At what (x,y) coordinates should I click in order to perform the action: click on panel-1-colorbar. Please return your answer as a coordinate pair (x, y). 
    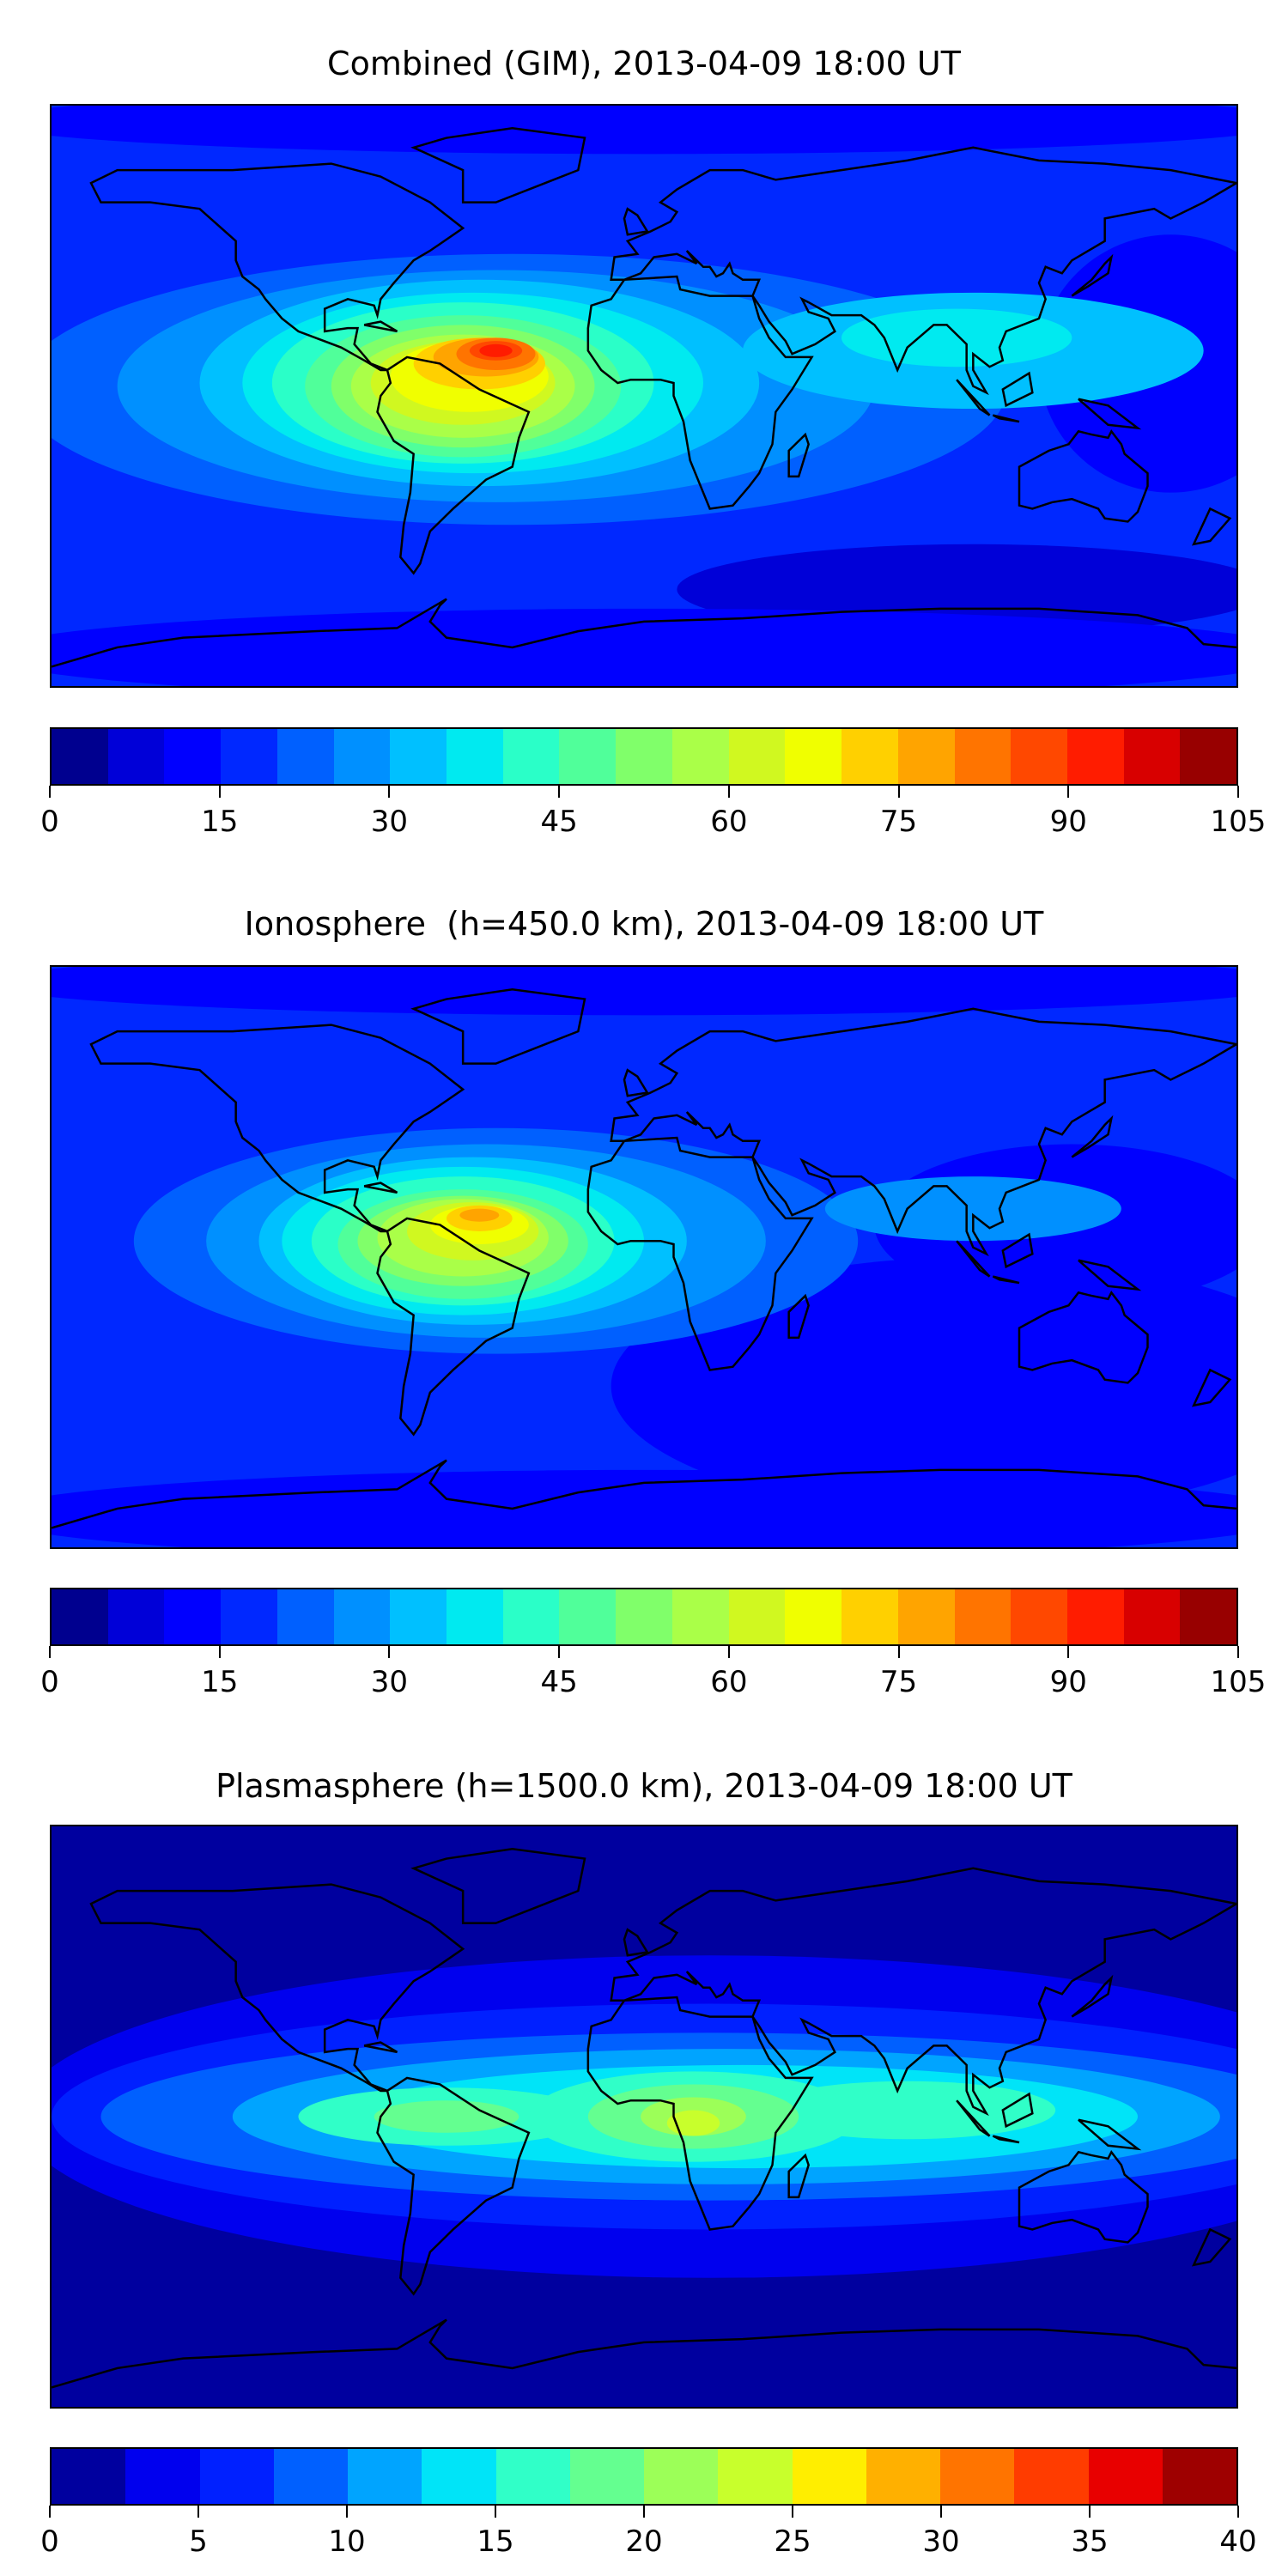
    Looking at the image, I should click on (644, 757).